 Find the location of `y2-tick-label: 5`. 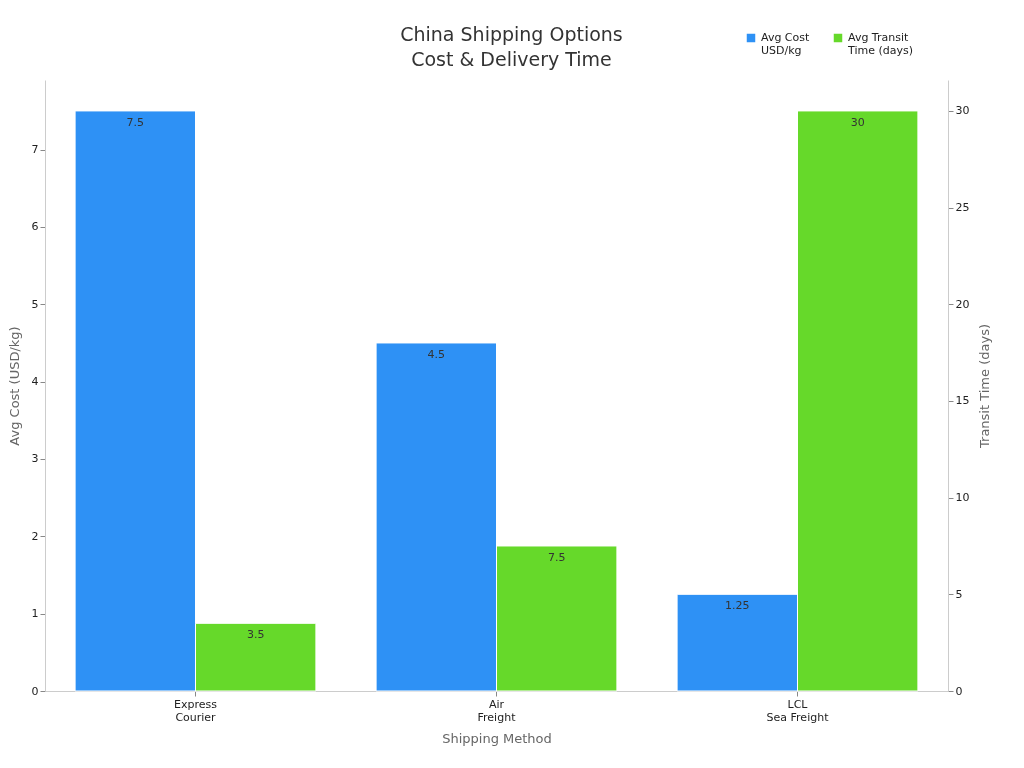

y2-tick-label: 5 is located at coordinates (959, 594).